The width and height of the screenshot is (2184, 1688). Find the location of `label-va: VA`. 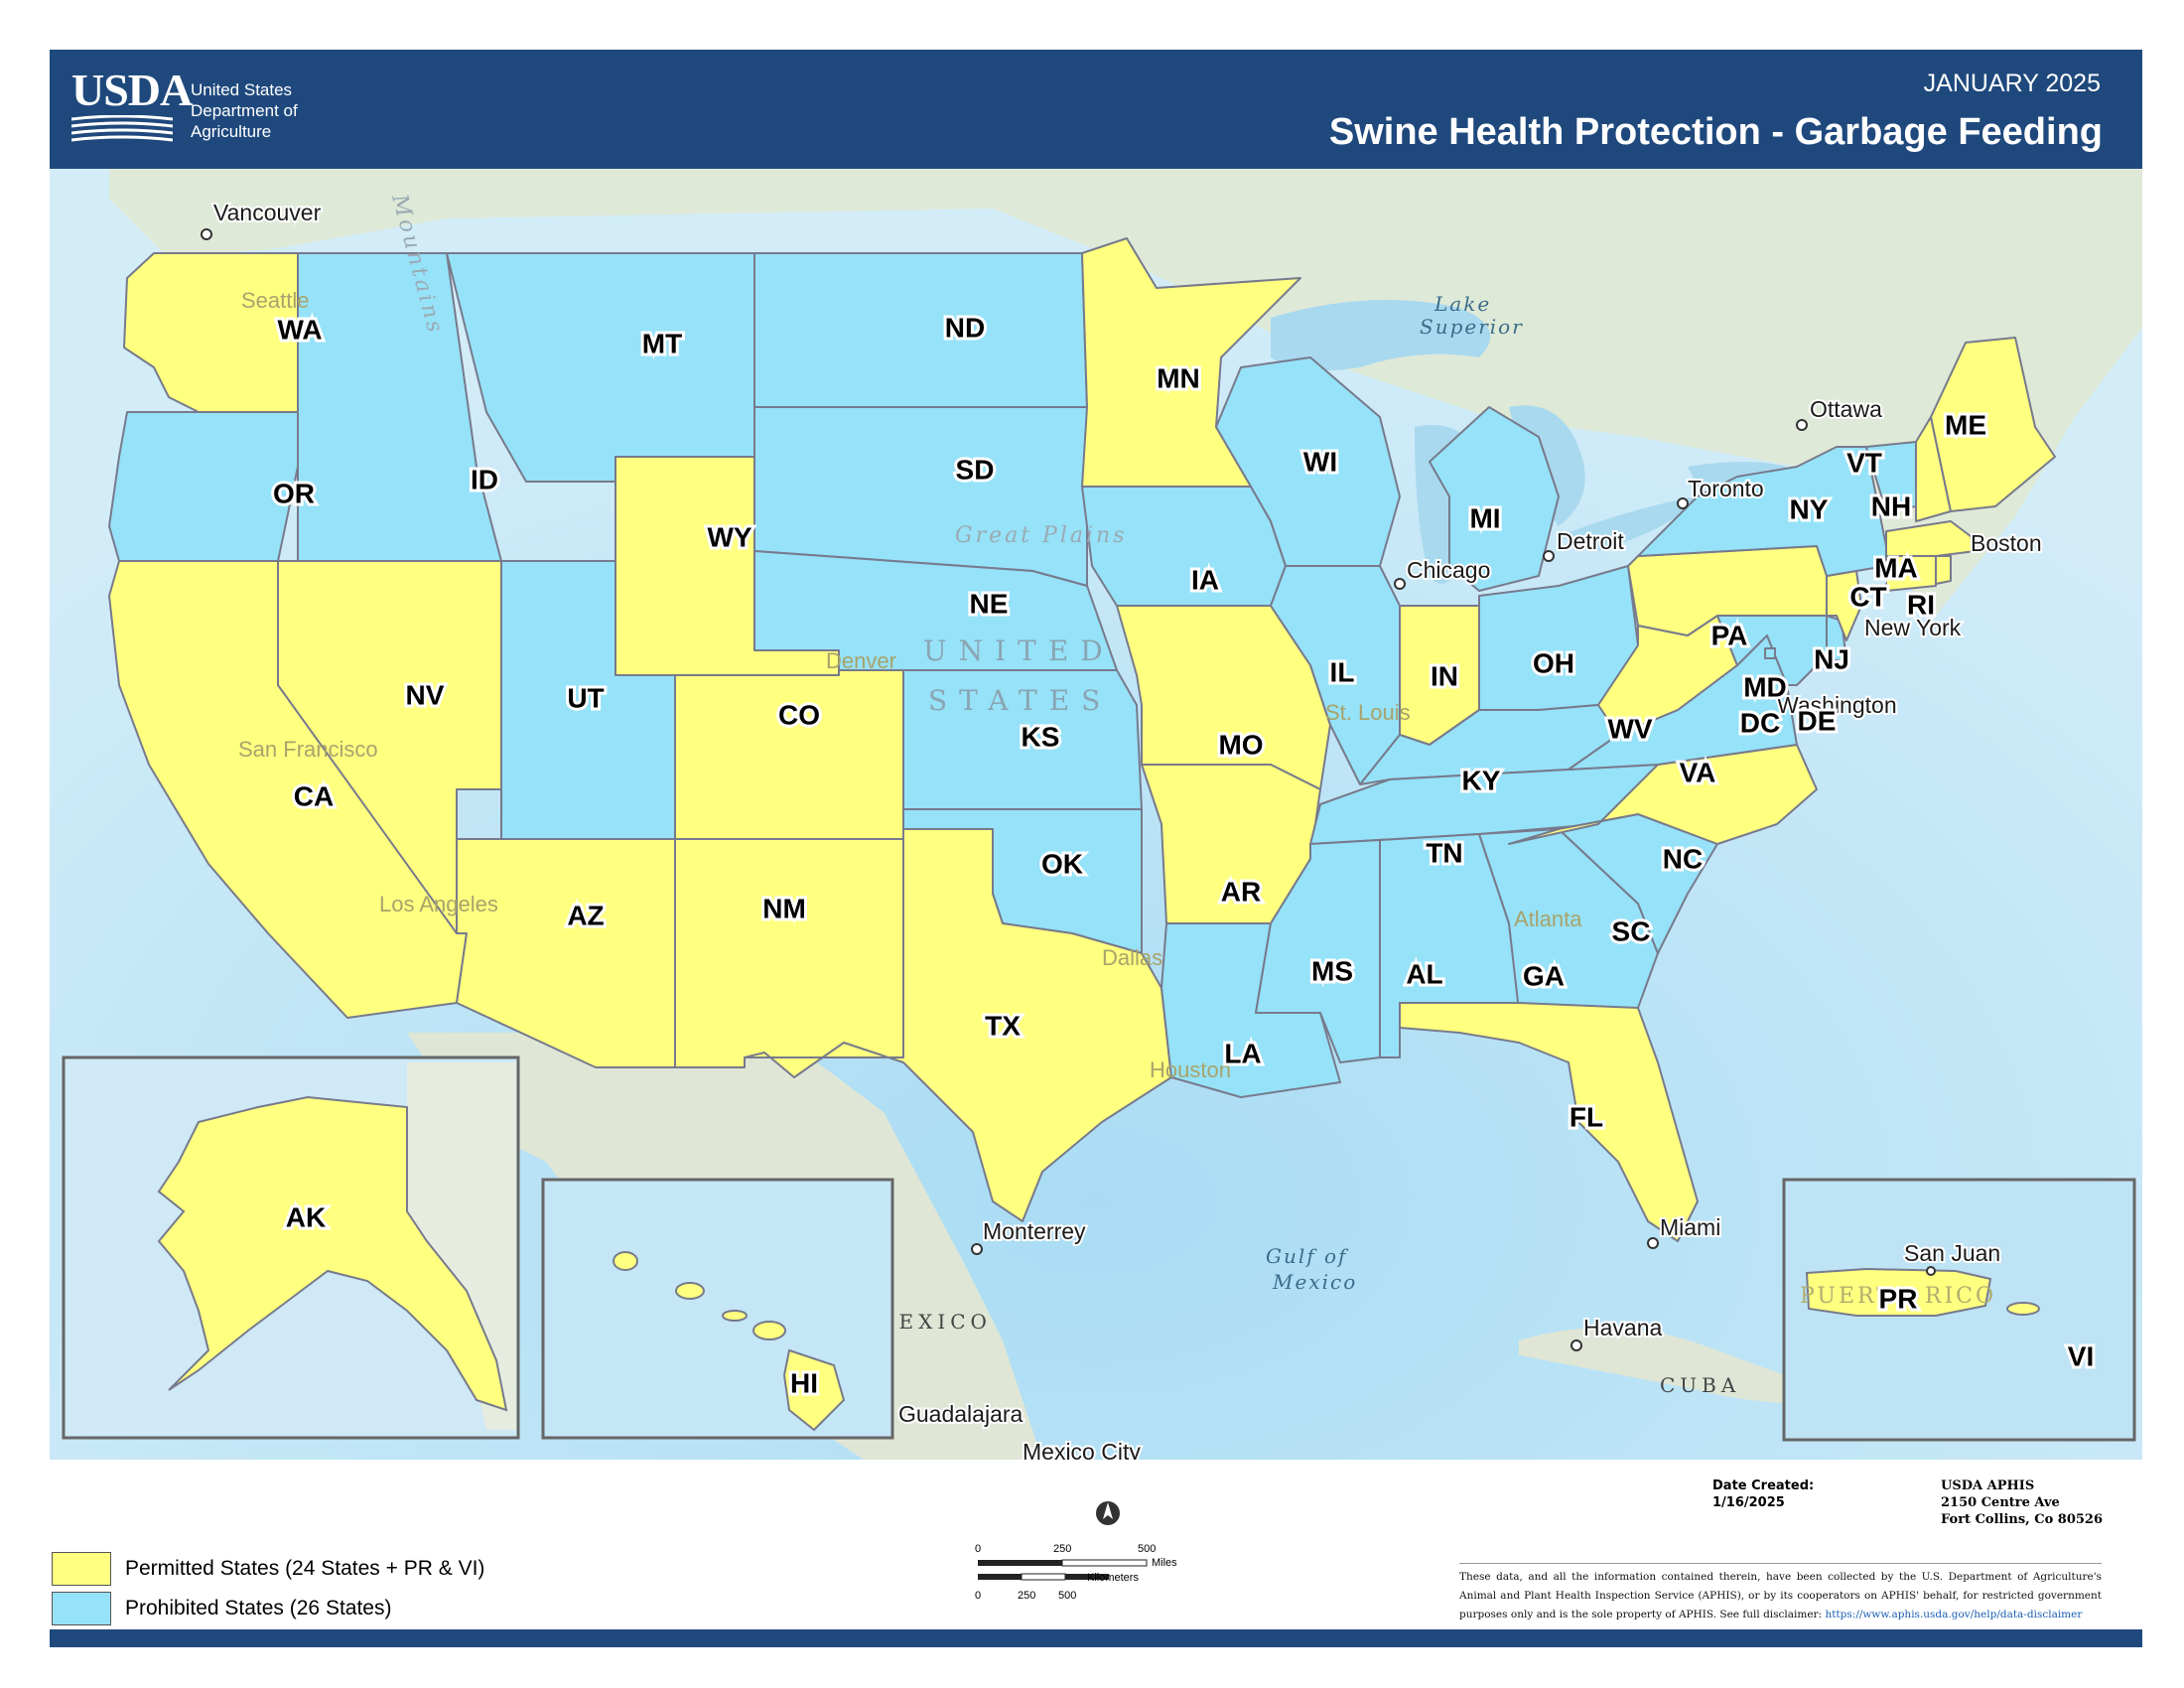

label-va: VA is located at coordinates (1698, 772).